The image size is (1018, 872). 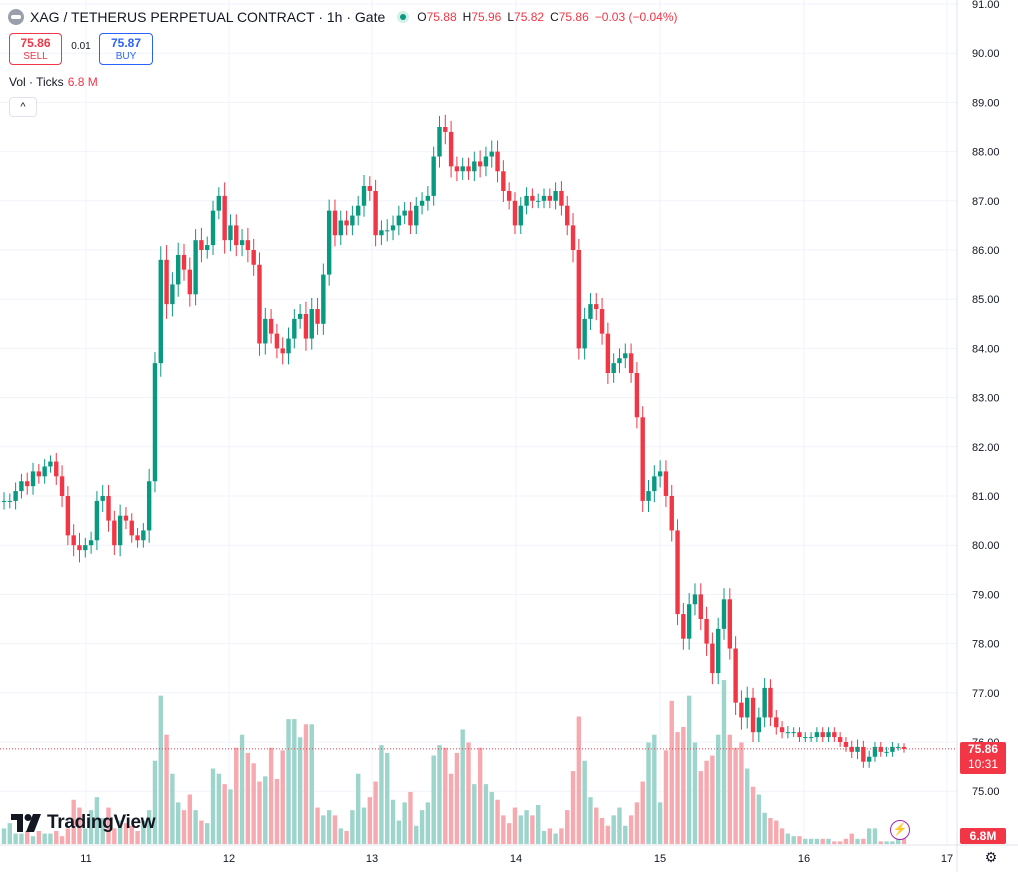 I want to click on buy-button: 75.87 BUY, so click(x=126, y=49).